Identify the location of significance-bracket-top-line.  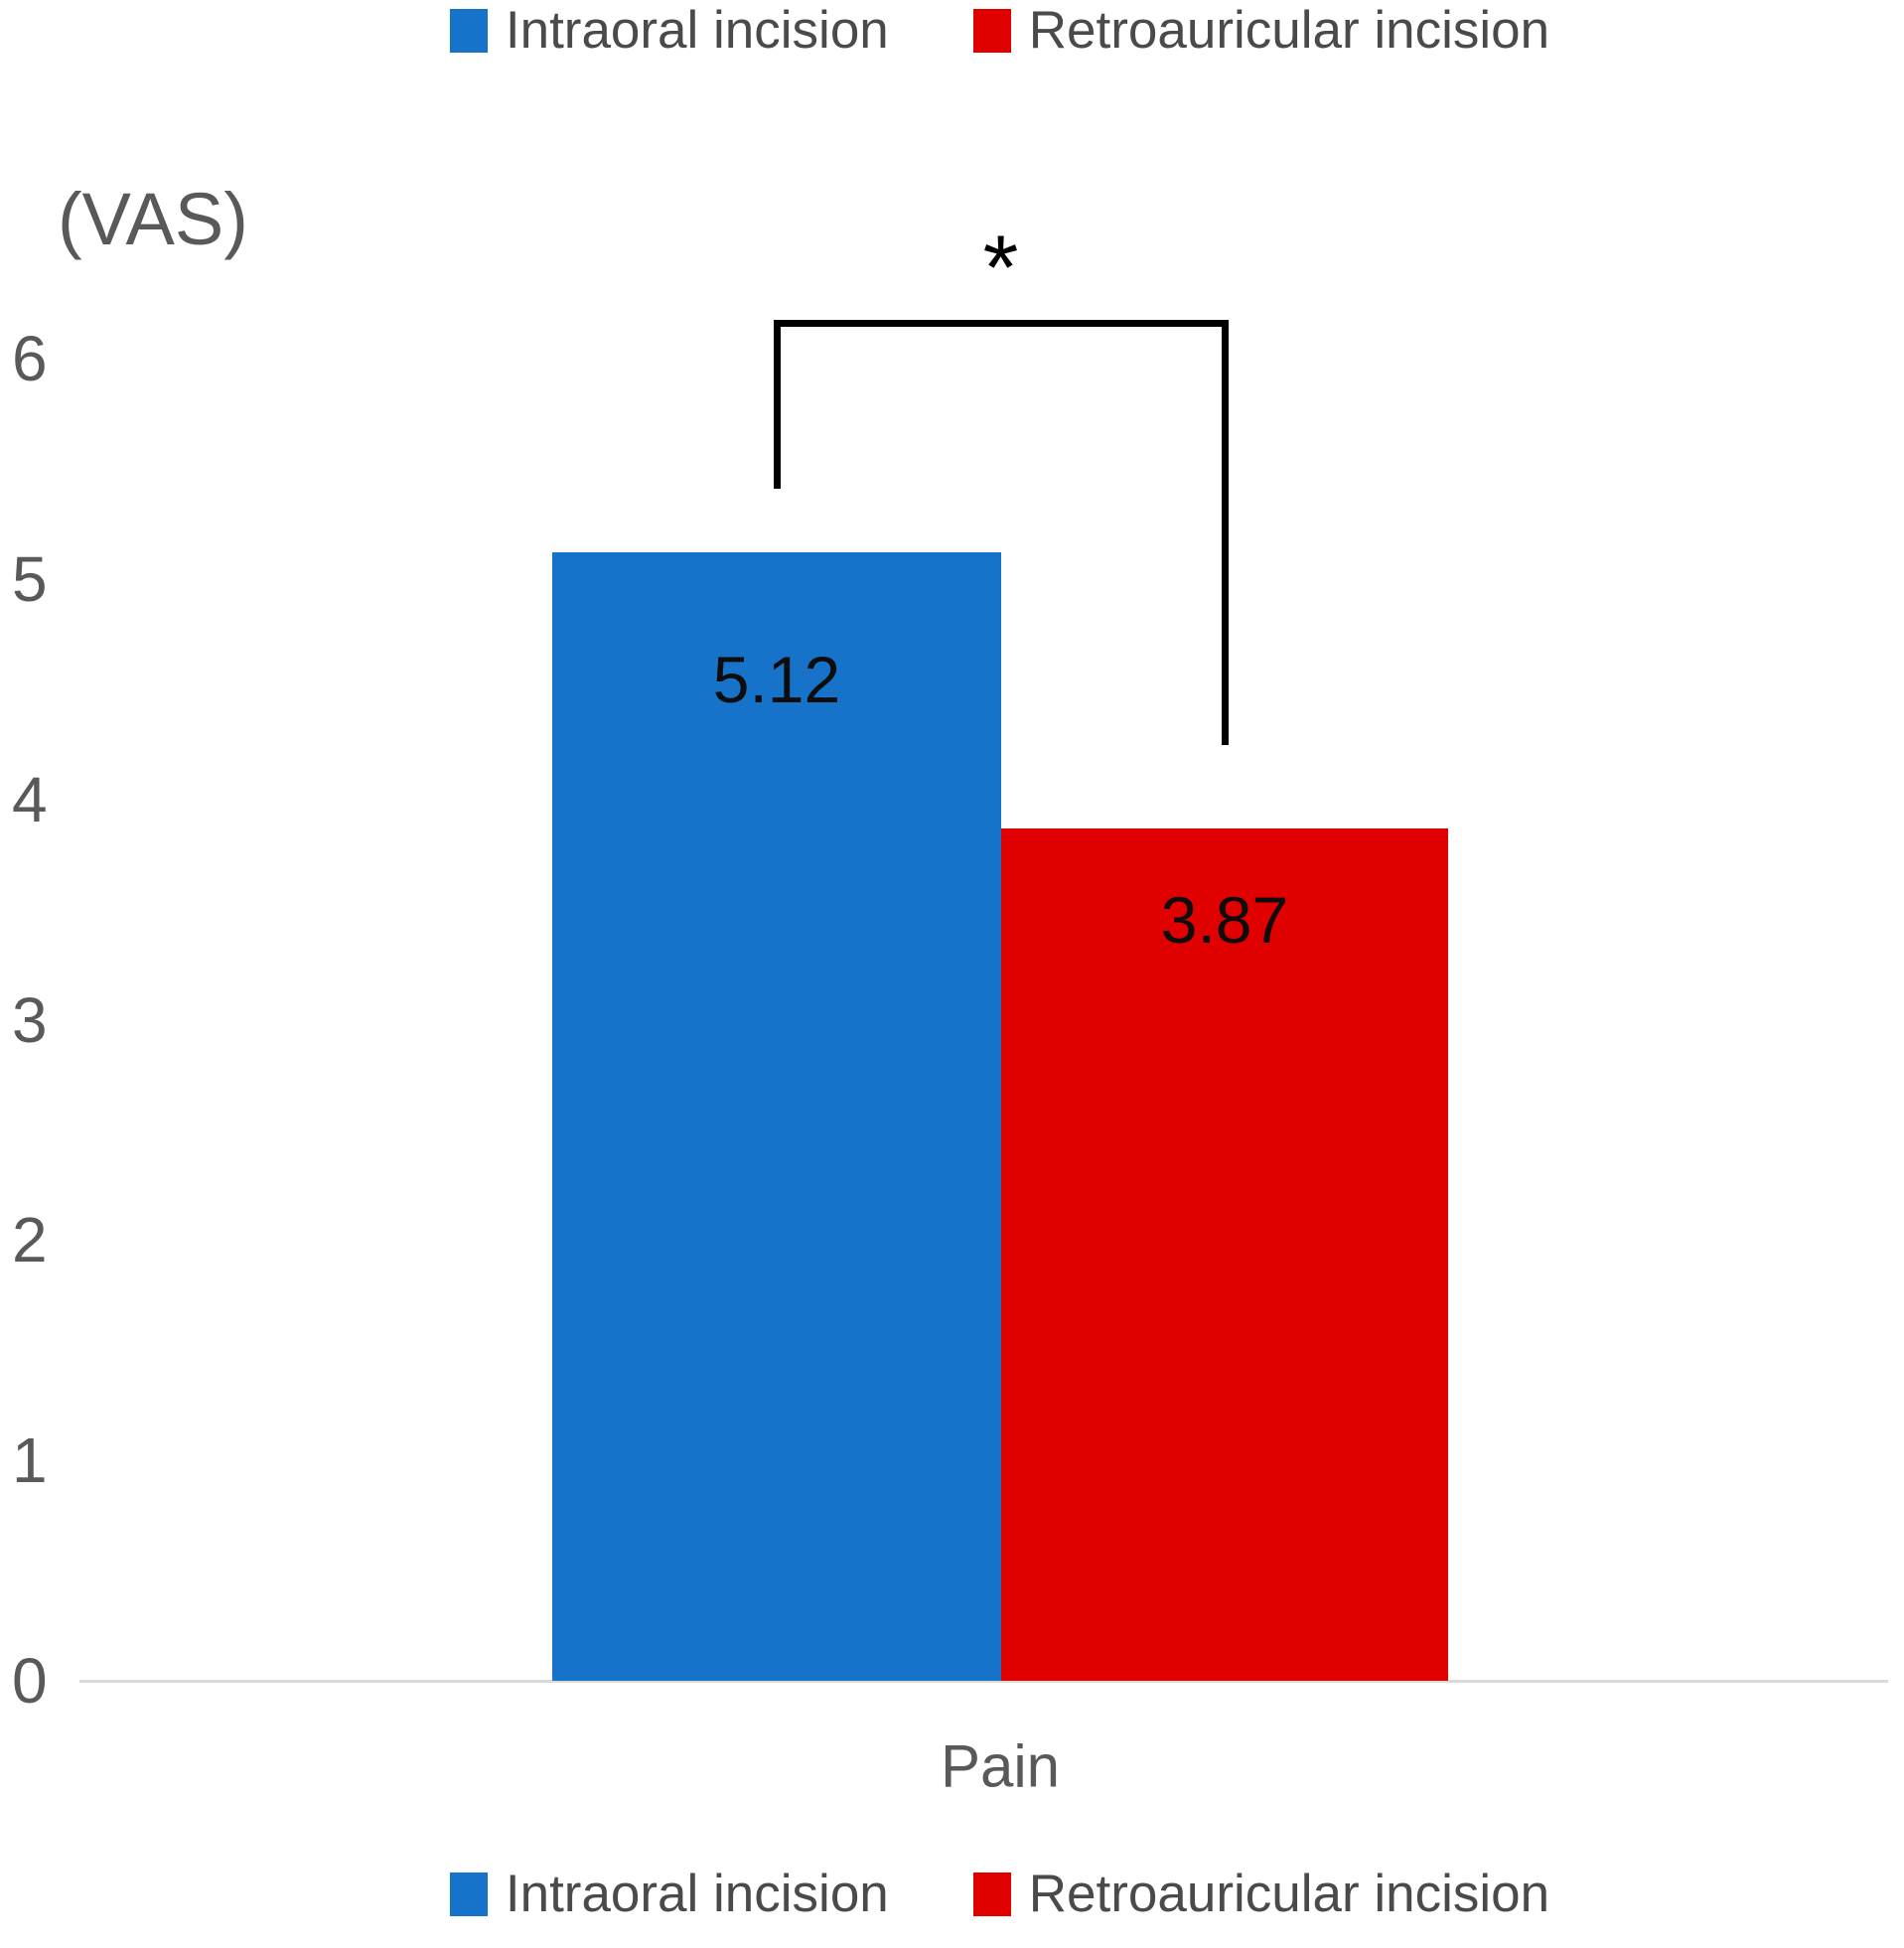
(1001, 323).